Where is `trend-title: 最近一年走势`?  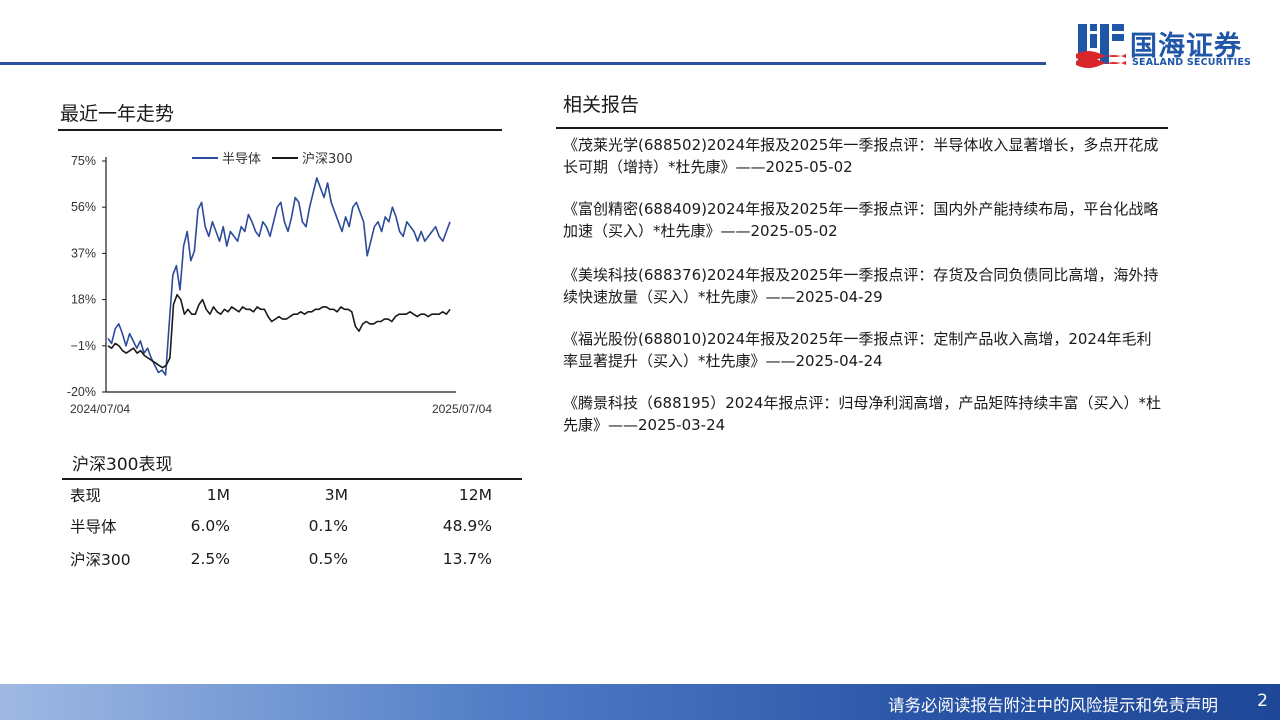 trend-title: 最近一年走势 is located at coordinates (117, 114).